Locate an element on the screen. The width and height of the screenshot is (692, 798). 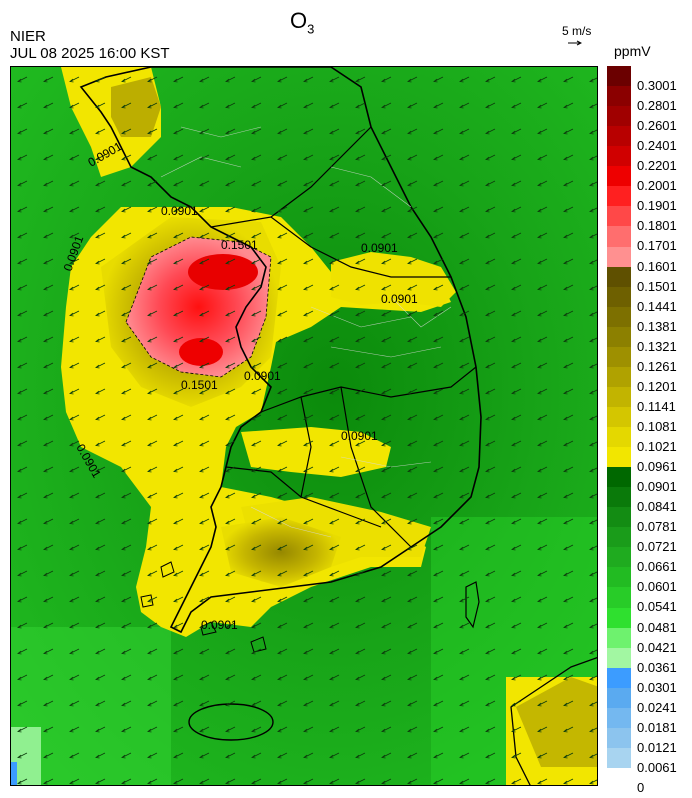
legend-label: 0.1901 is located at coordinates (657, 206).